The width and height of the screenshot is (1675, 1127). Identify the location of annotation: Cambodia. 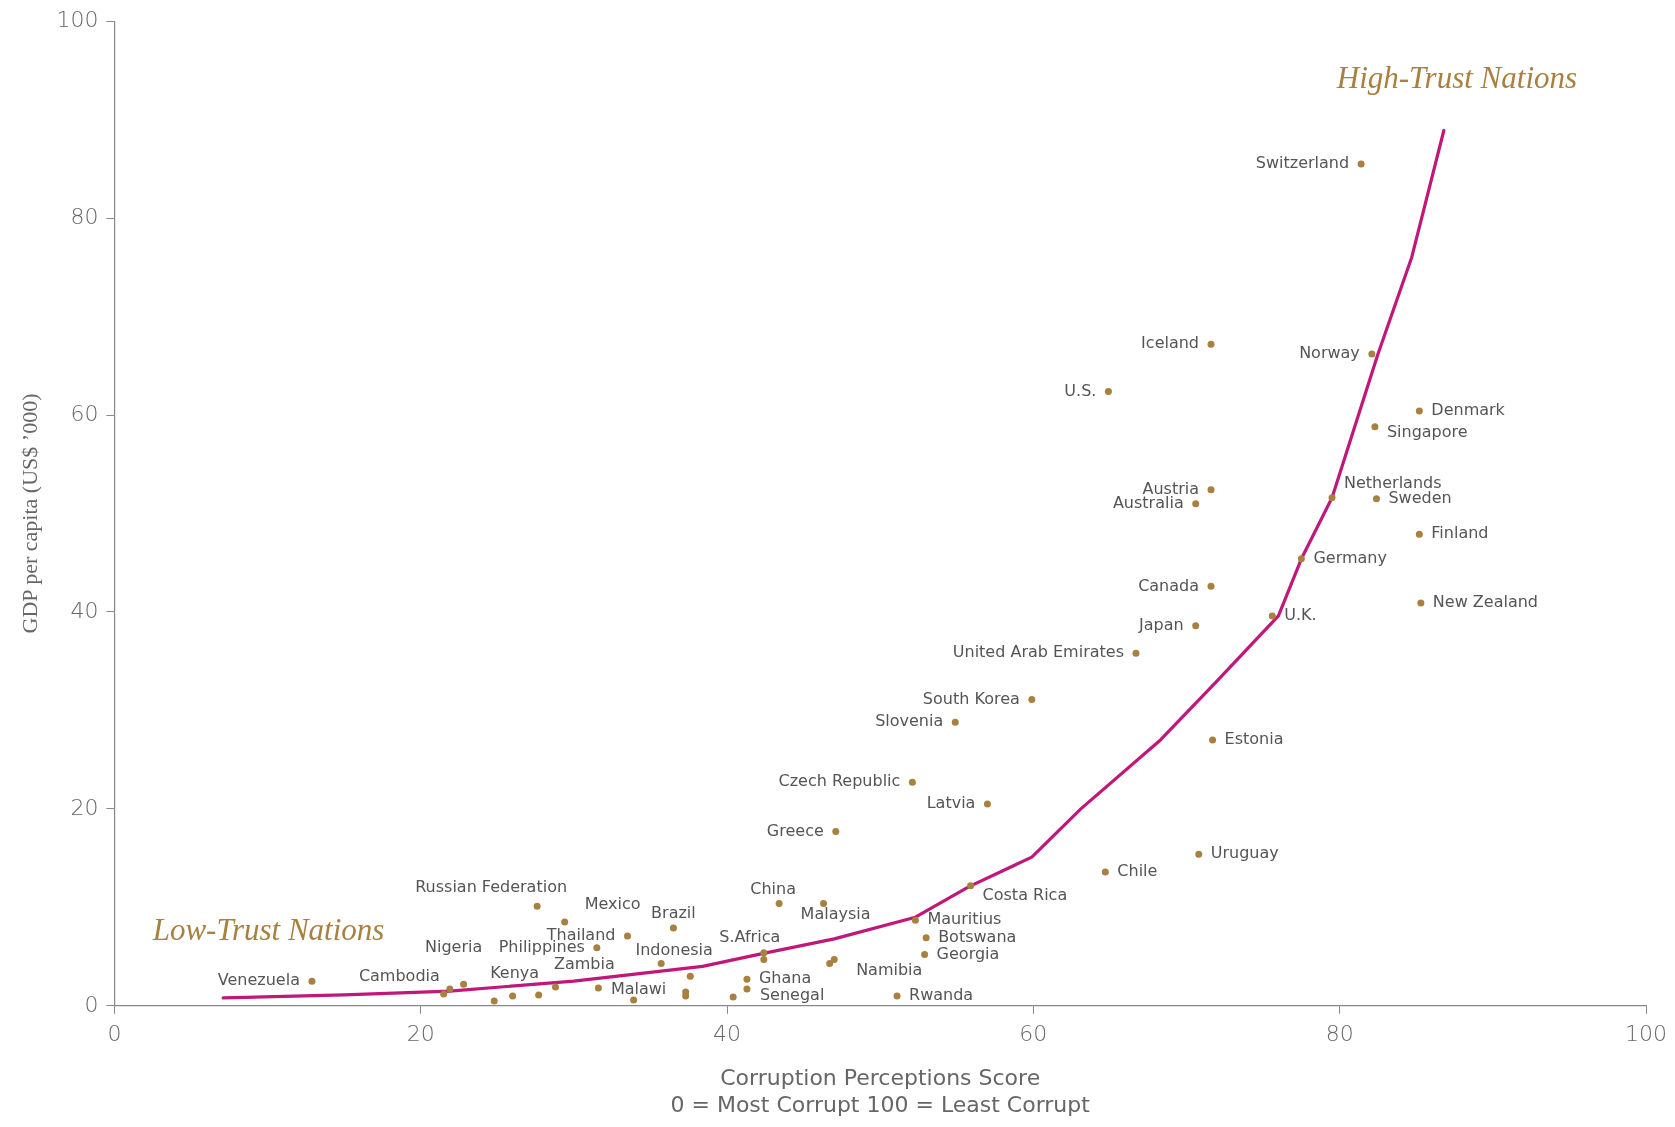
(399, 976).